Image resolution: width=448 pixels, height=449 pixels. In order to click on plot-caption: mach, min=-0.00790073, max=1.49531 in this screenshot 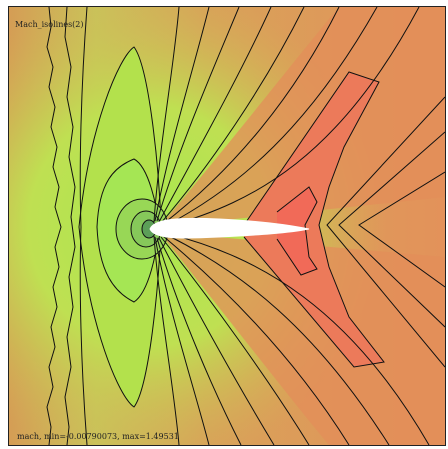, I will do `click(98, 436)`.